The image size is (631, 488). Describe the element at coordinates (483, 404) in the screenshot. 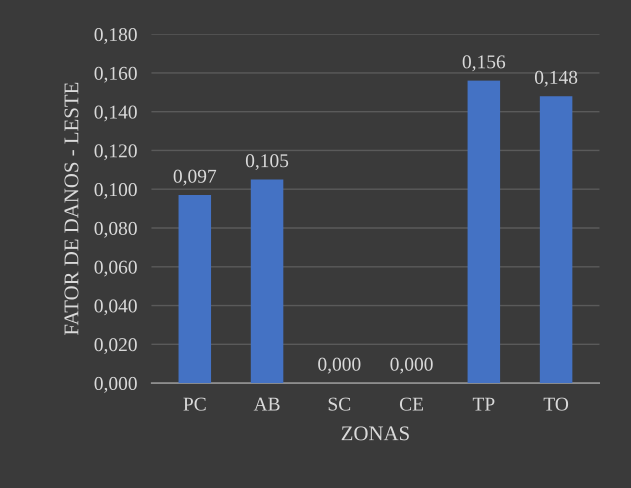

I see `x-tick-label: TP` at that location.